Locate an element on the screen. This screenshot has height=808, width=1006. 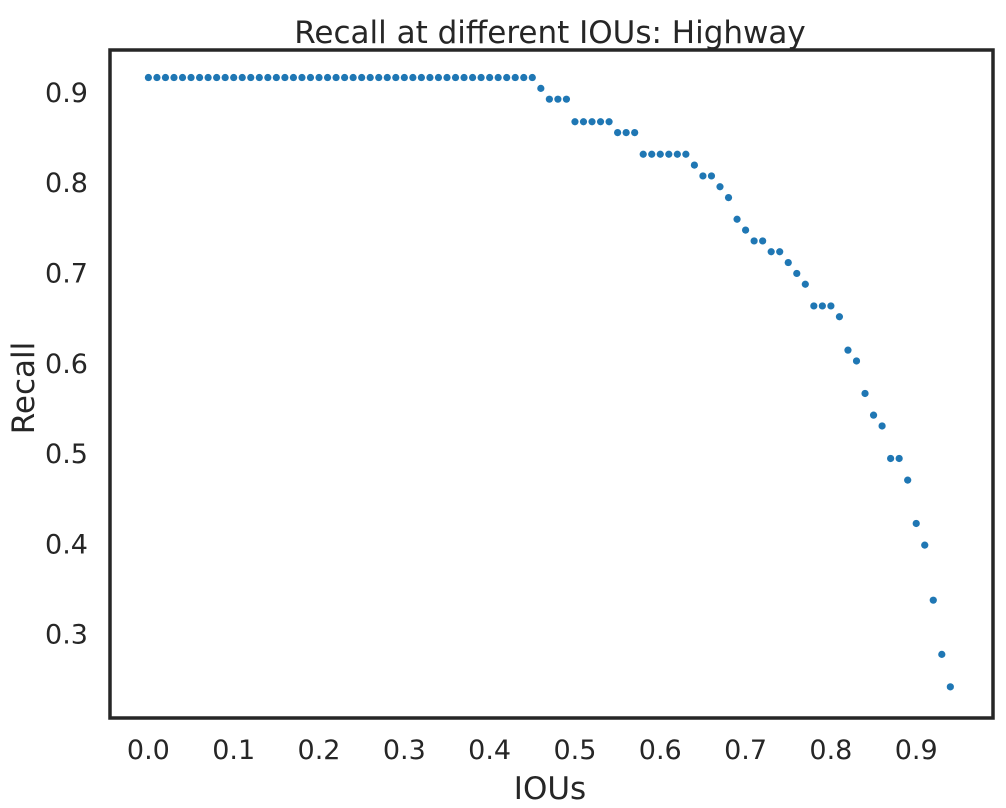
x-tick-label: 0.2 is located at coordinates (319, 750).